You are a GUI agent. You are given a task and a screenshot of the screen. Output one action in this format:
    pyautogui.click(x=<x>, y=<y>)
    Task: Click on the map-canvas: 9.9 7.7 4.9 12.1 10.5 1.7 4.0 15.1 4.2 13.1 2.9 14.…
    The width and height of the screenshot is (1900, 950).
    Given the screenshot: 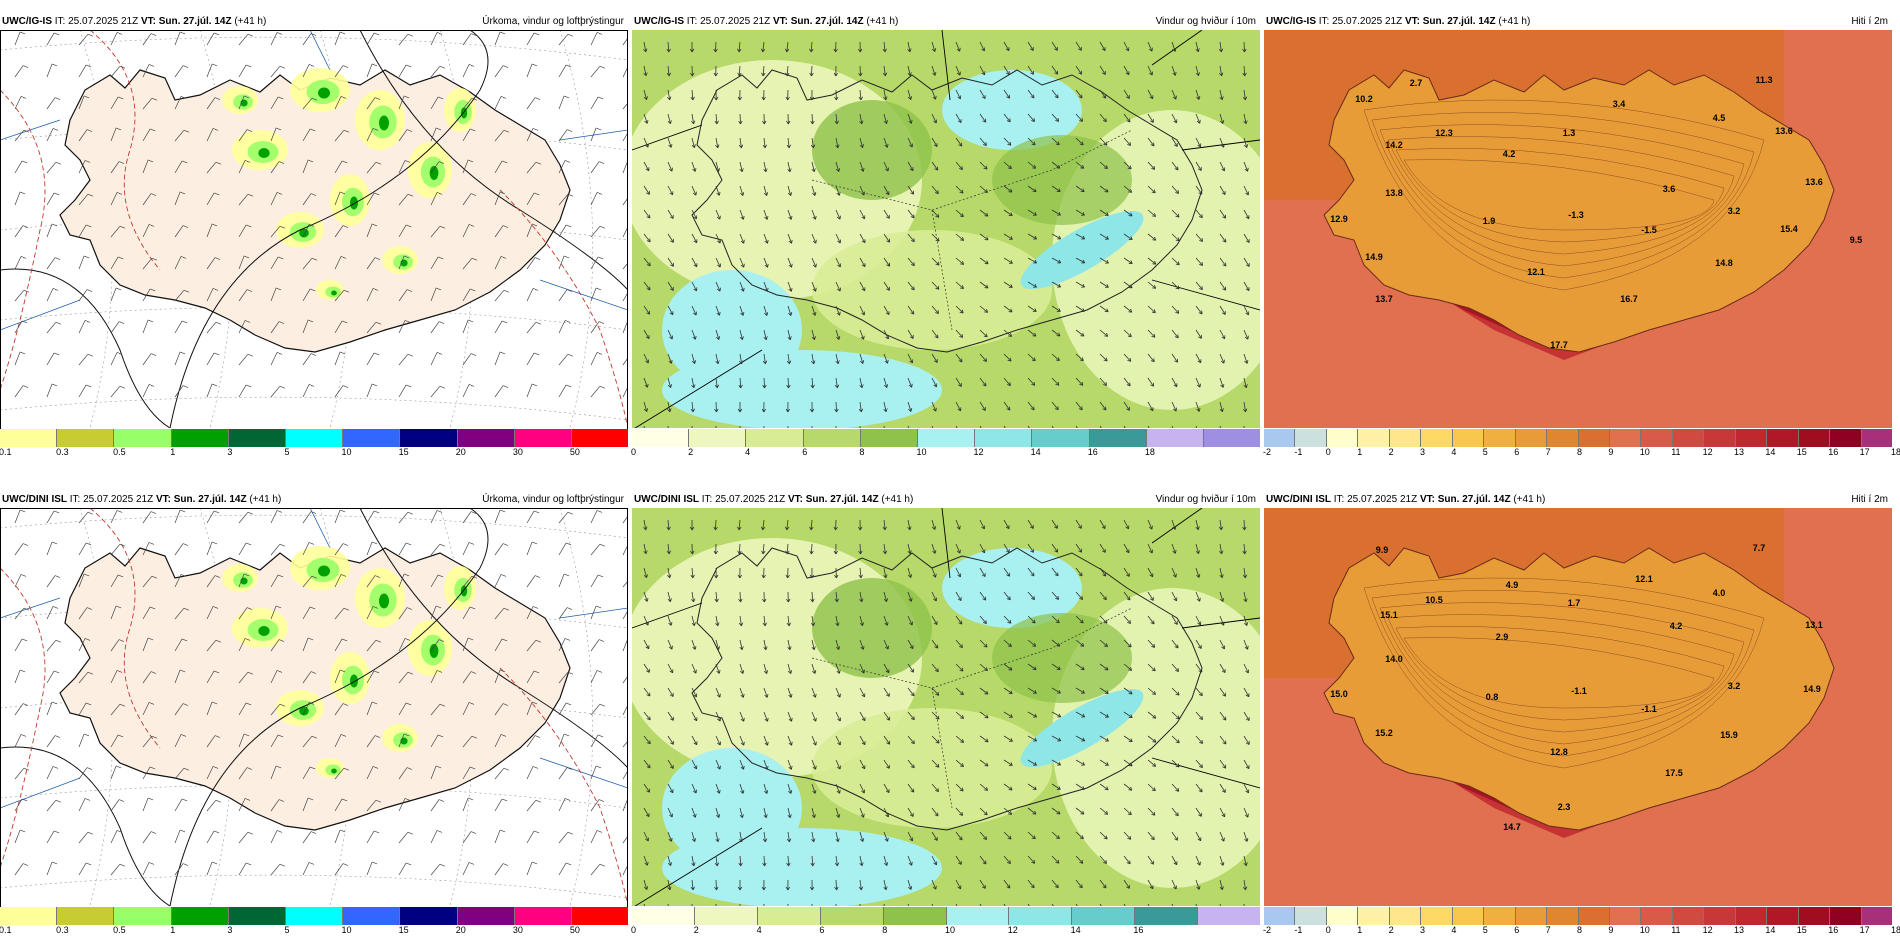 What is the action you would take?
    pyautogui.click(x=1578, y=707)
    